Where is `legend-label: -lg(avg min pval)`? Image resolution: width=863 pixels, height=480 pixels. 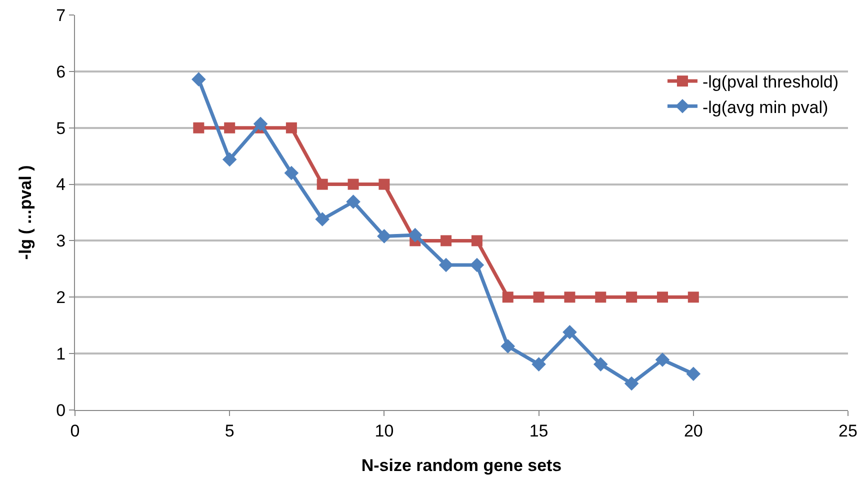
legend-label: -lg(avg min pval) is located at coordinates (765, 107).